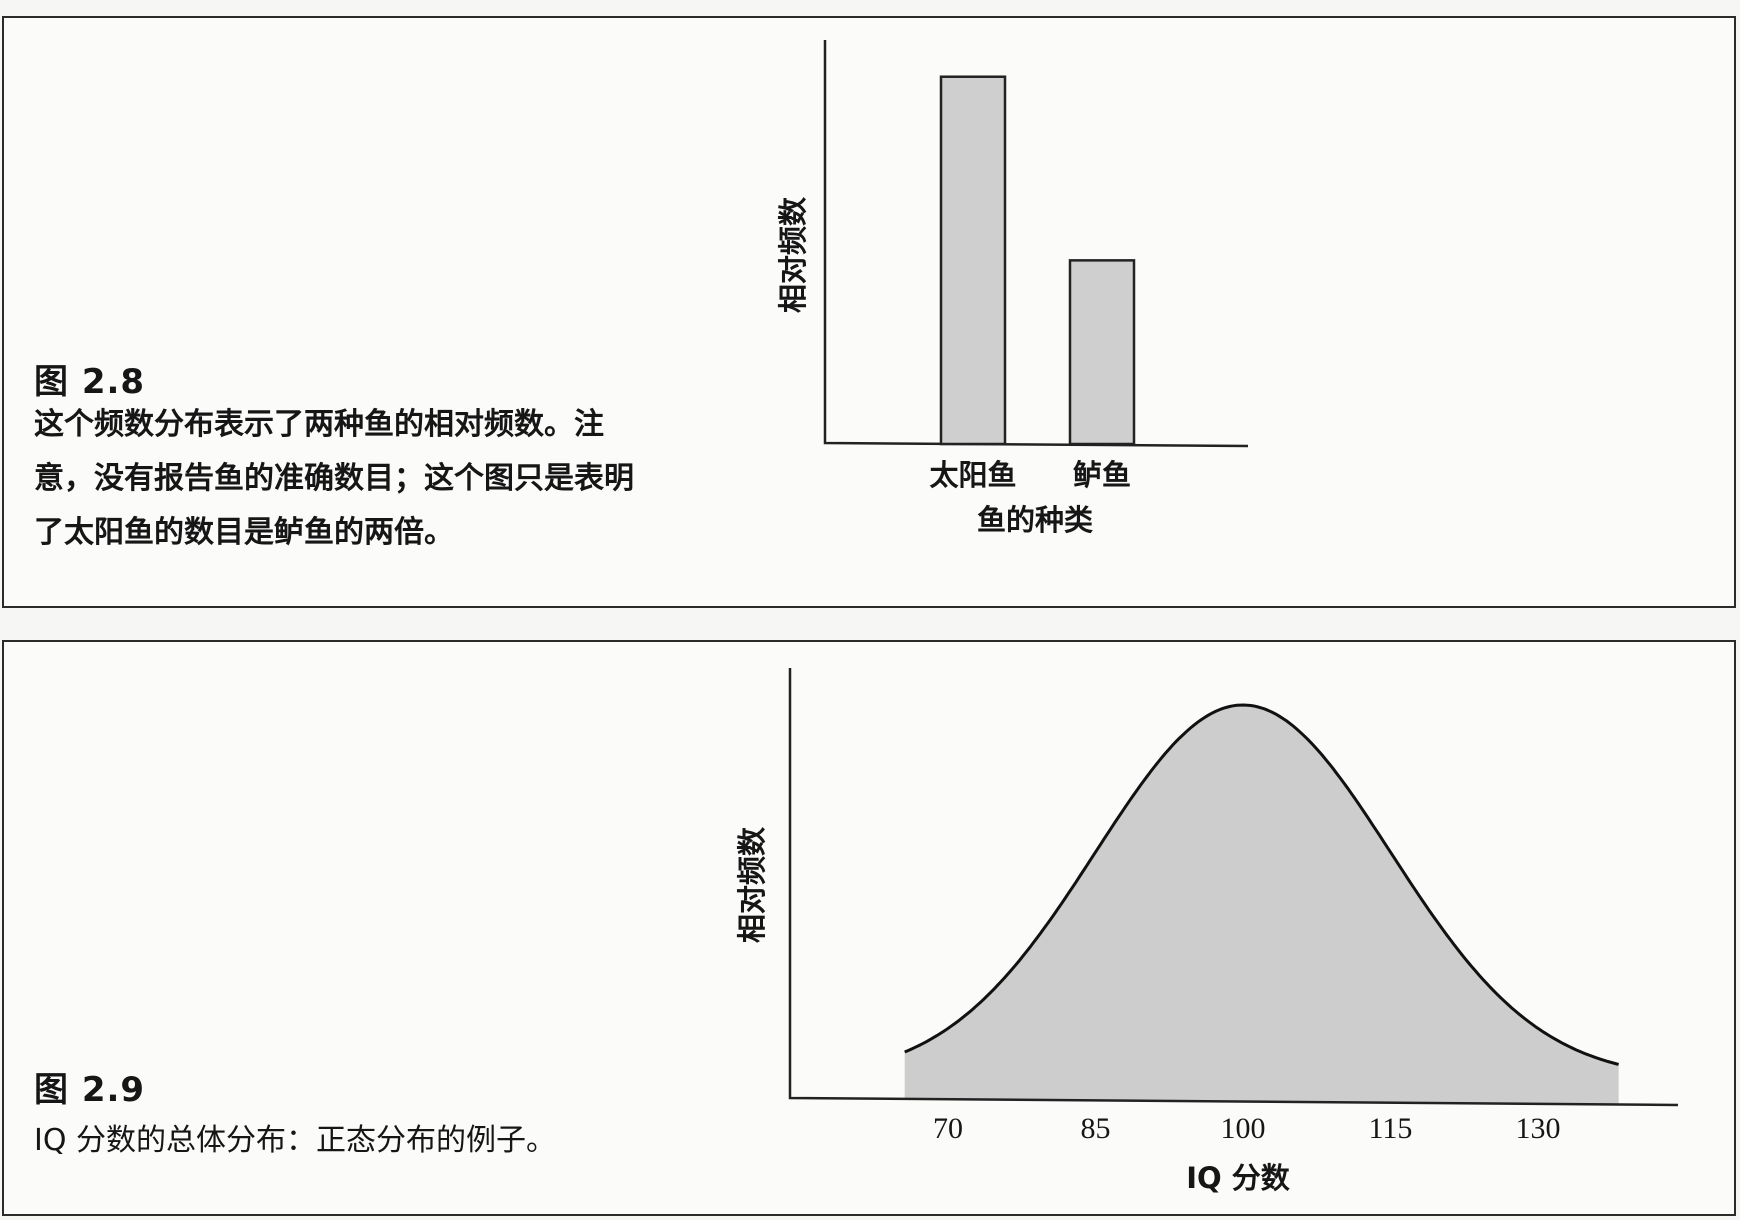  I want to click on bar-chart-axes, so click(1036, 244).